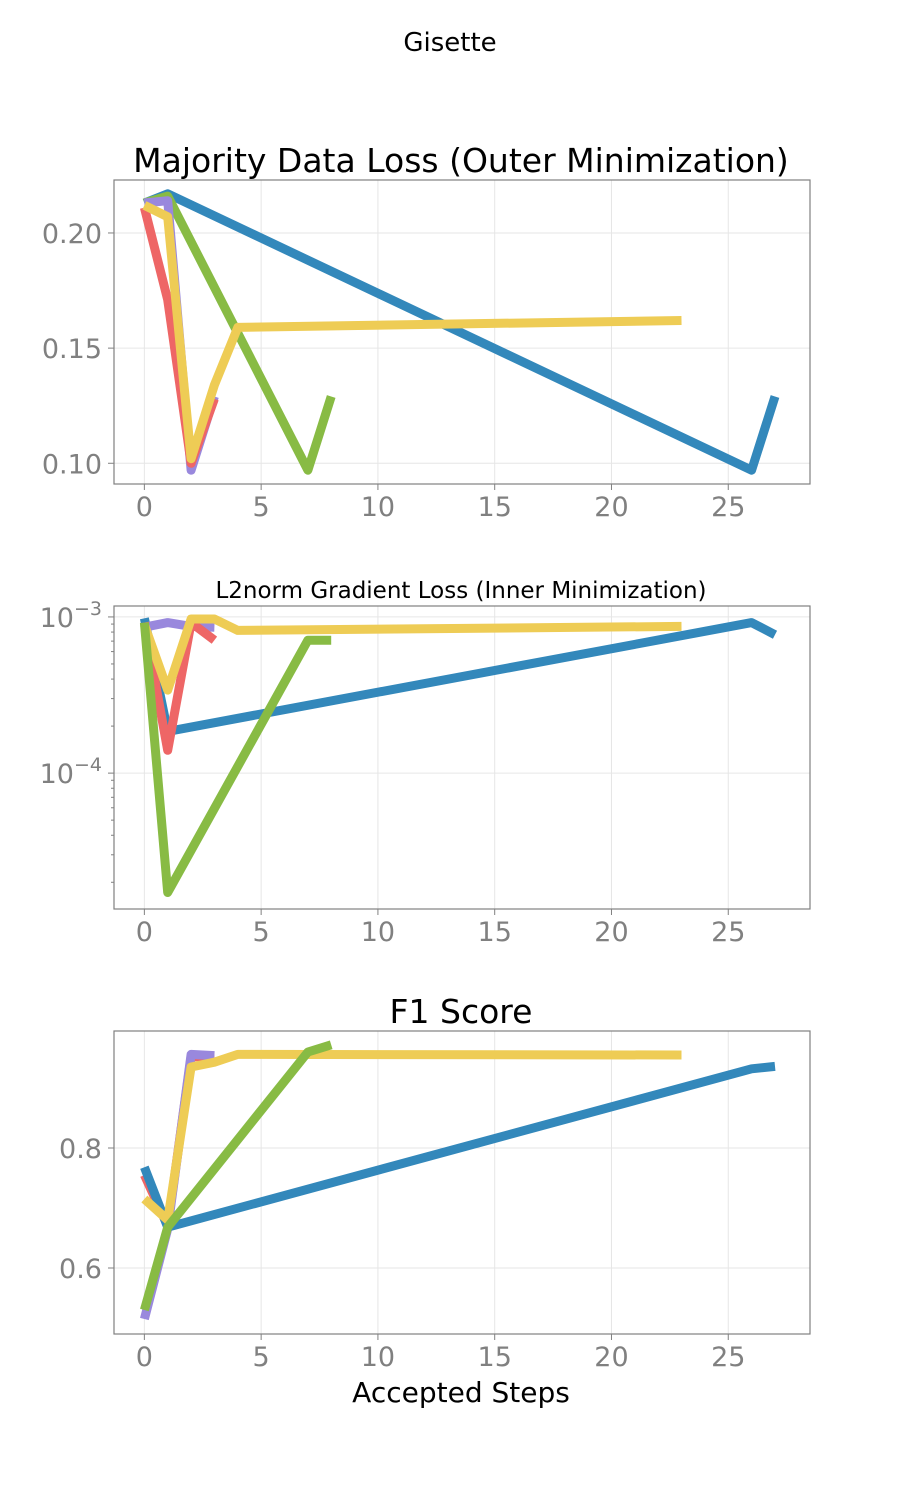  Describe the element at coordinates (72, 349) in the screenshot. I see `y-tick-label: 0.15` at that location.